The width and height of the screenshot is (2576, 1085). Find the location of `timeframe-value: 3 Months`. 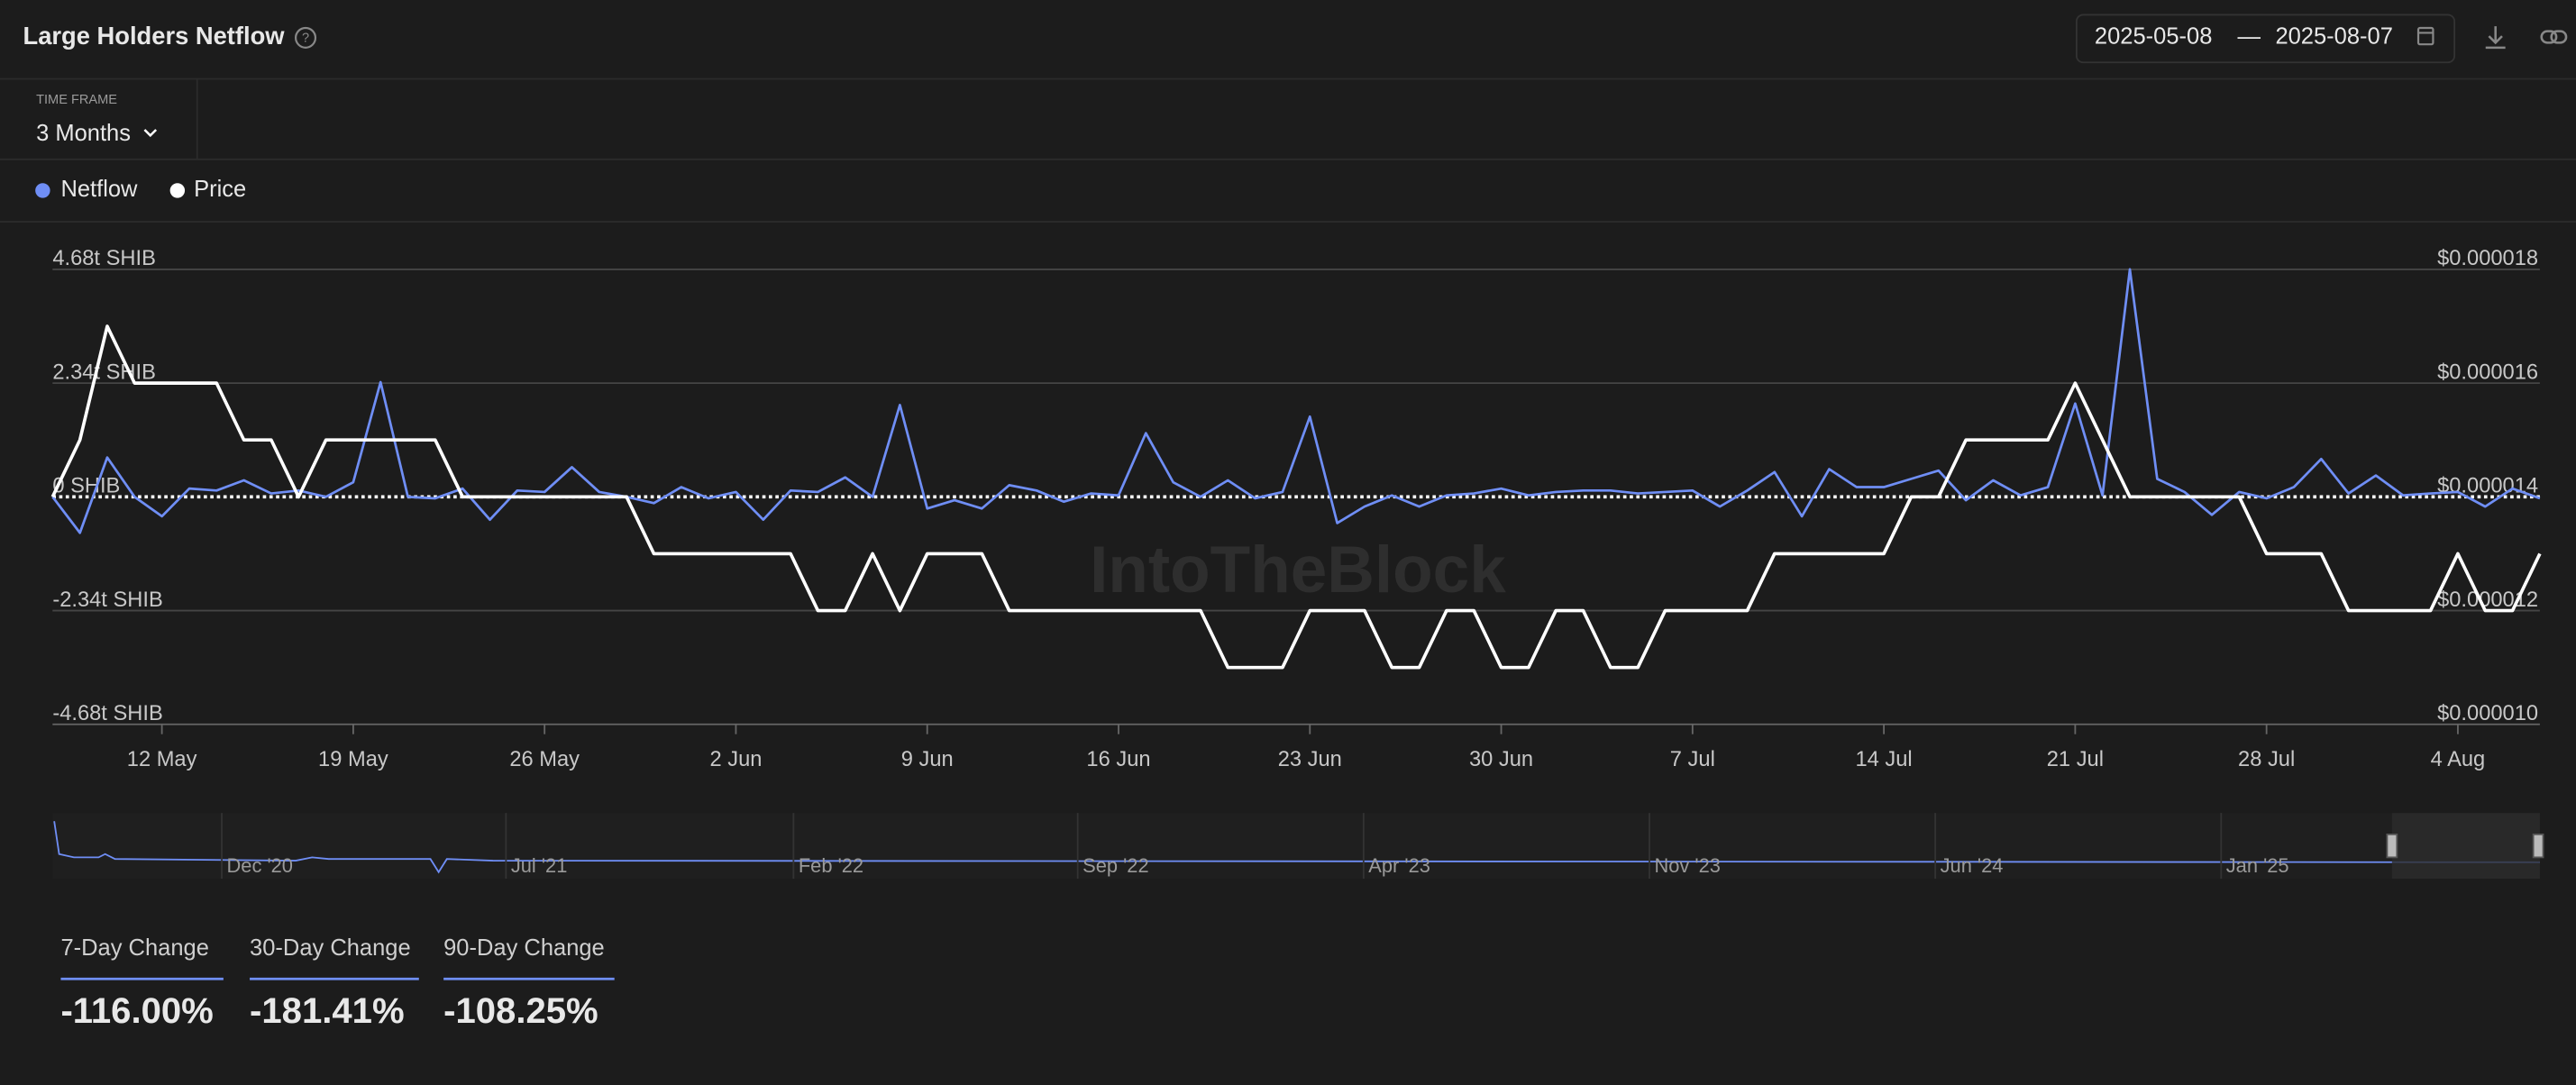

timeframe-value: 3 Months is located at coordinates (83, 133).